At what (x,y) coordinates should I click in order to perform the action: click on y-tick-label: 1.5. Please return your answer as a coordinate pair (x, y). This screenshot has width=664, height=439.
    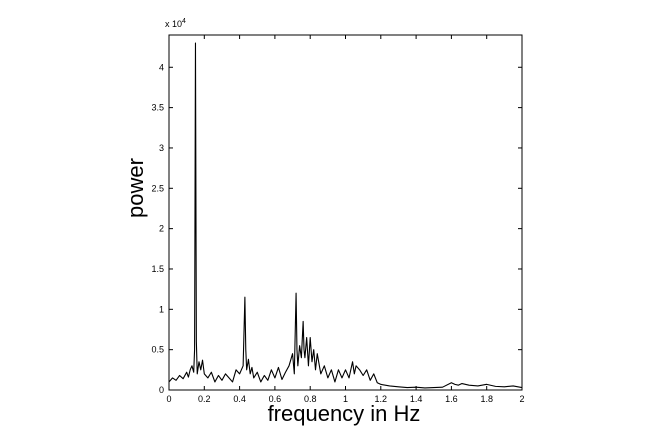
    Looking at the image, I should click on (157, 269).